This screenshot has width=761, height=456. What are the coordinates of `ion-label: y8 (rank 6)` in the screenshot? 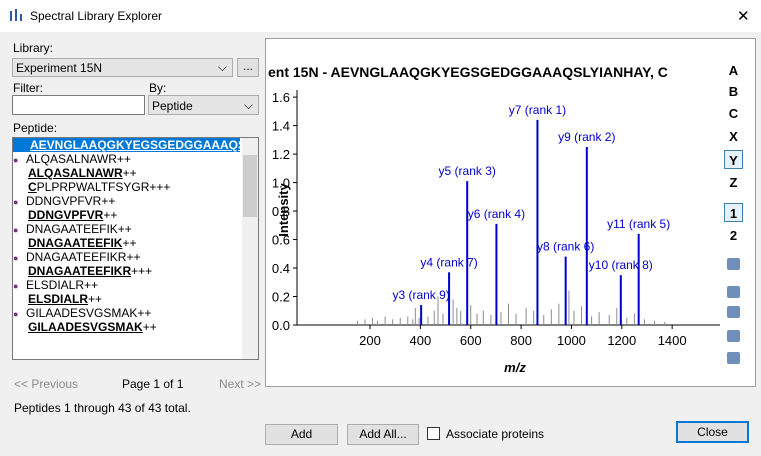 It's located at (565, 247).